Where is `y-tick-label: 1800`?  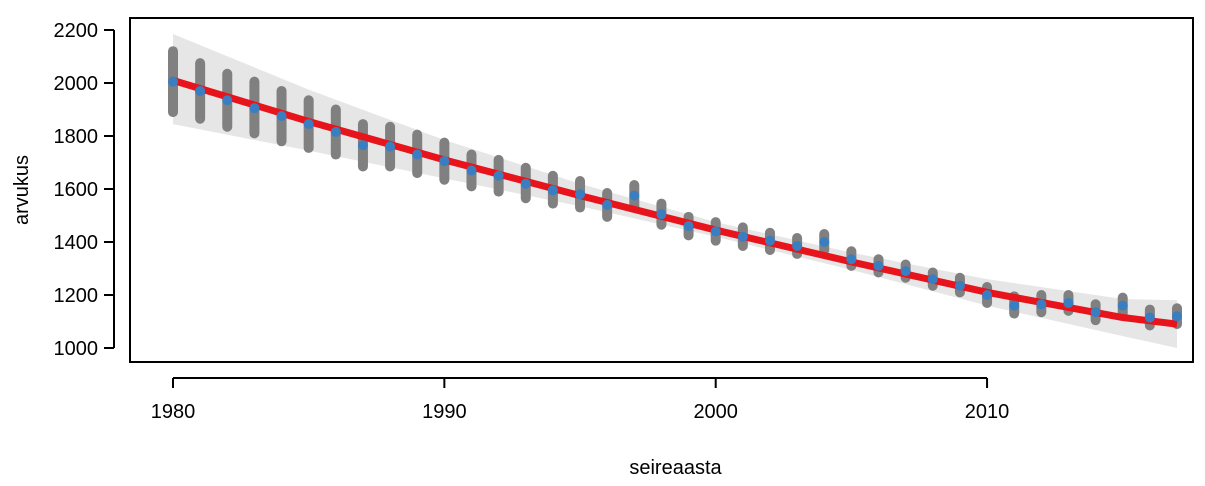
y-tick-label: 1800 is located at coordinates (76, 137).